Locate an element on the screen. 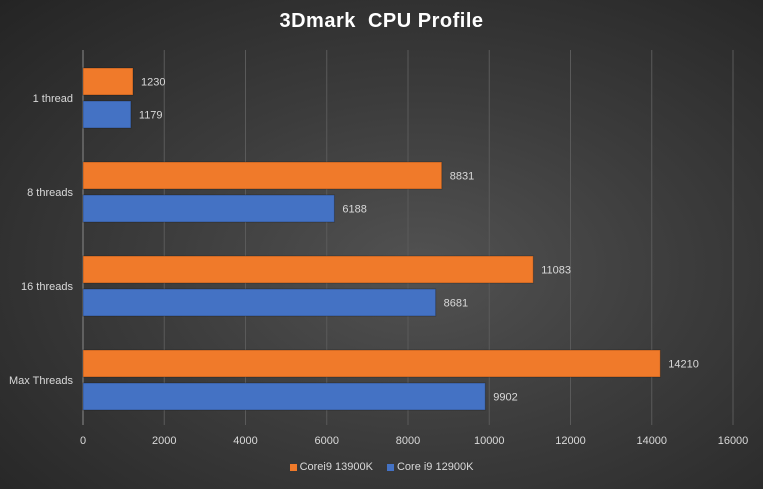 This screenshot has width=763, height=489. chart-title: 3Dmark CPU Profile is located at coordinates (381, 21).